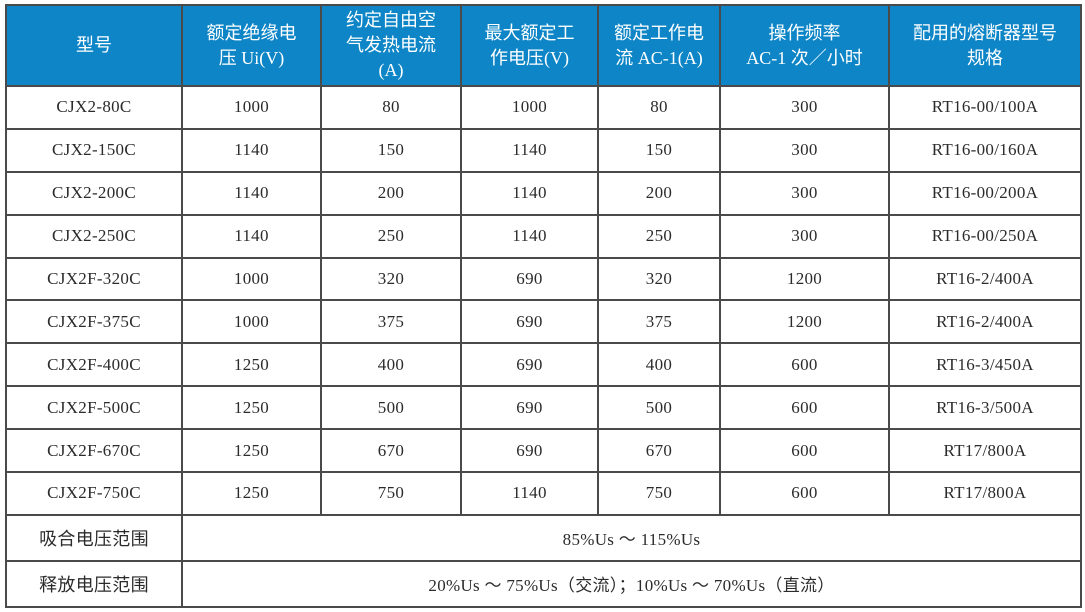  Describe the element at coordinates (391, 236) in the screenshot. I see `cell-thermal-current: 250` at that location.